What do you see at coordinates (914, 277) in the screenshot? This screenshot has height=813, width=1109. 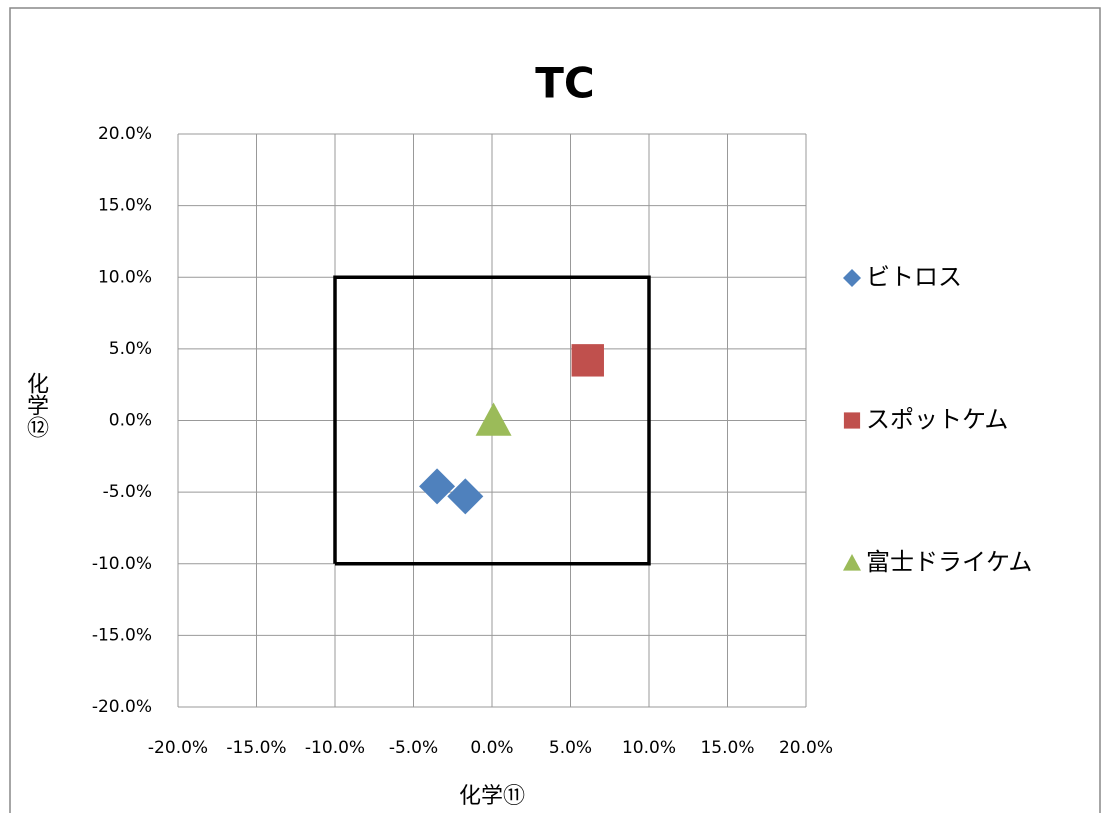 I see `legend-label: ビトロス` at bounding box center [914, 277].